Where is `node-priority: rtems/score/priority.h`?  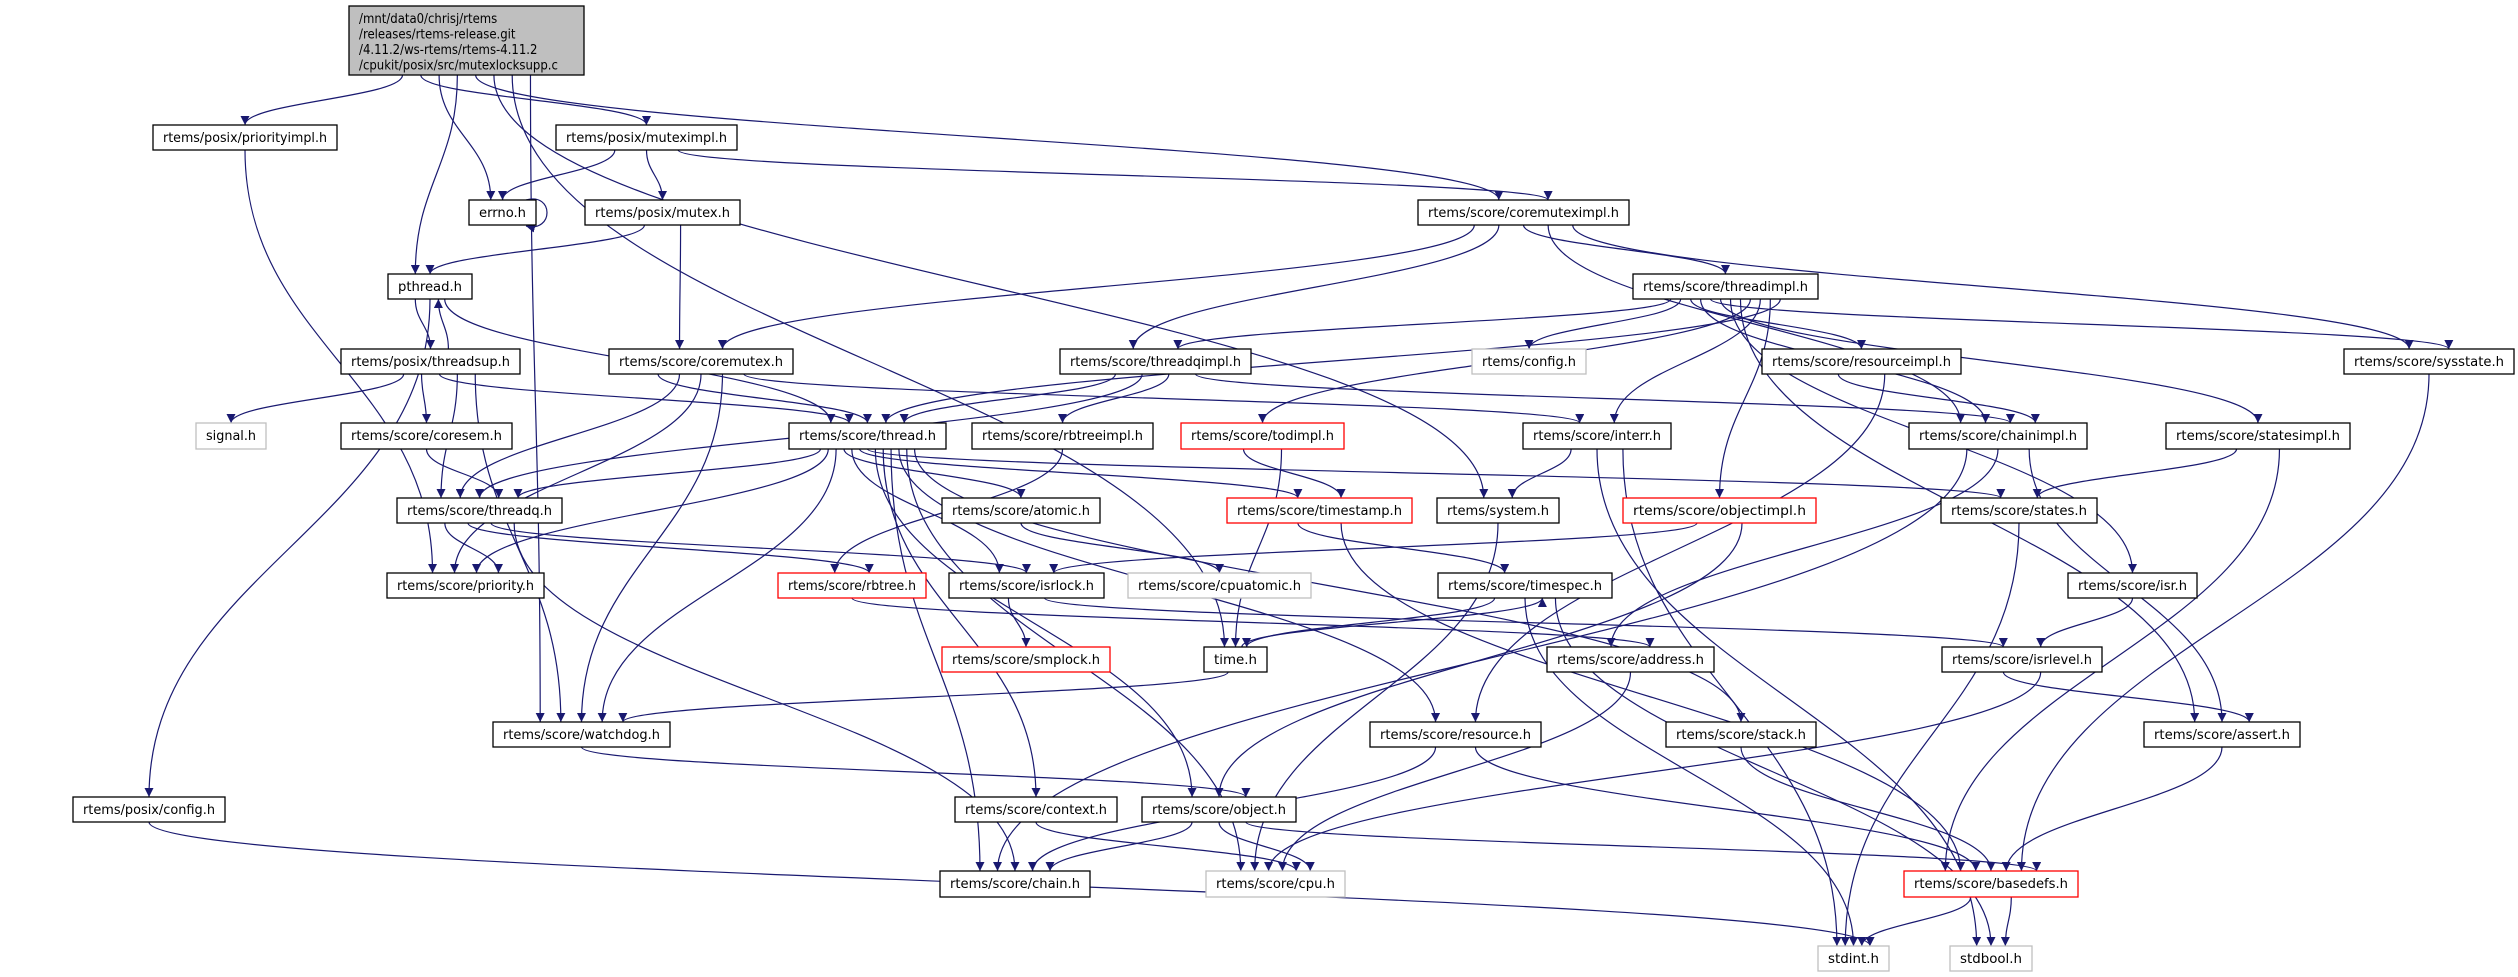 node-priority: rtems/score/priority.h is located at coordinates (465, 585).